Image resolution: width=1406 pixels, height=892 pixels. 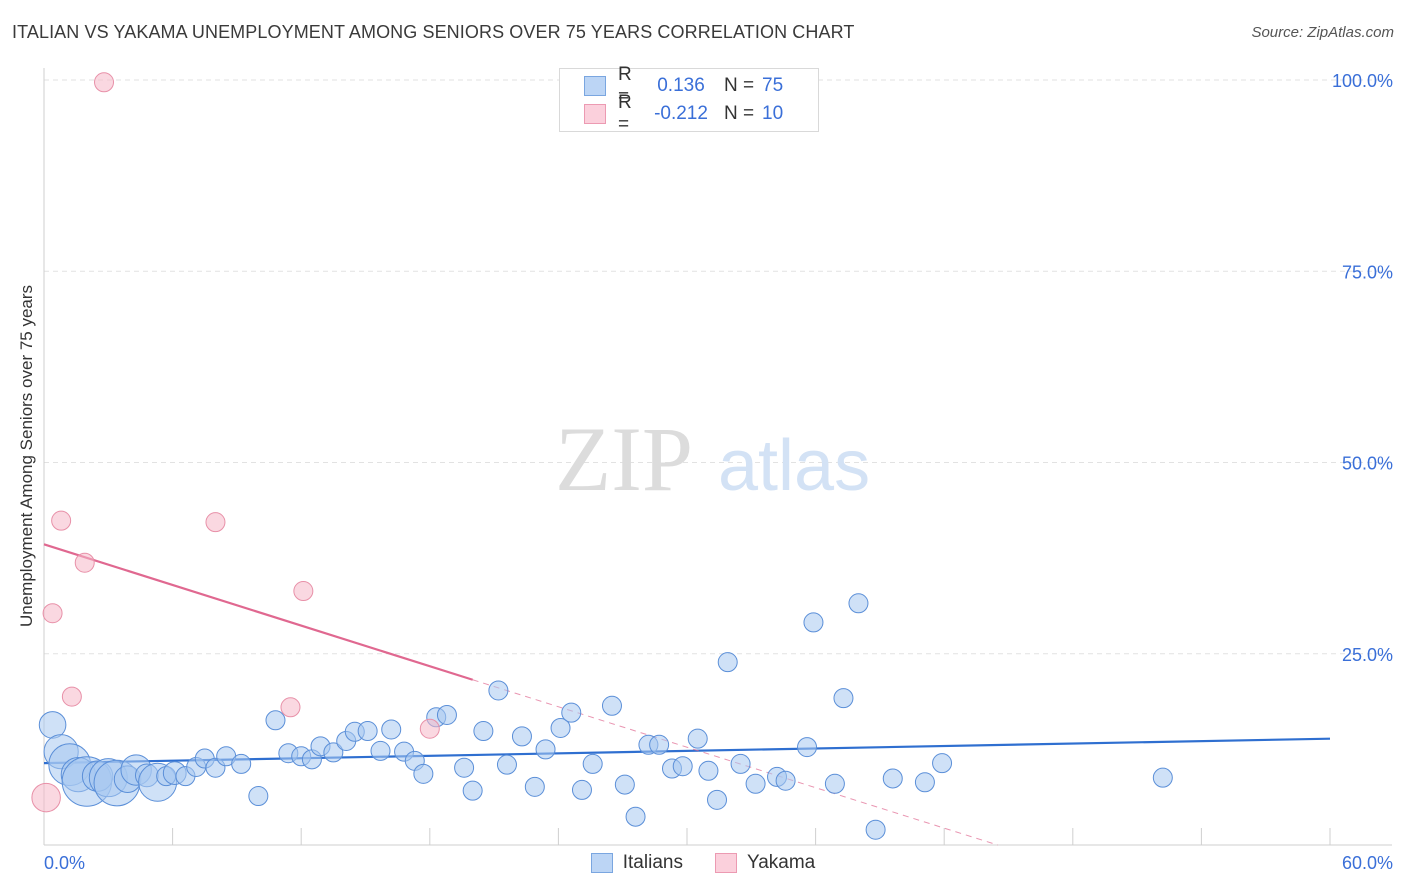 I want to click on x-tick-label: 0.0%, so click(x=64, y=863).